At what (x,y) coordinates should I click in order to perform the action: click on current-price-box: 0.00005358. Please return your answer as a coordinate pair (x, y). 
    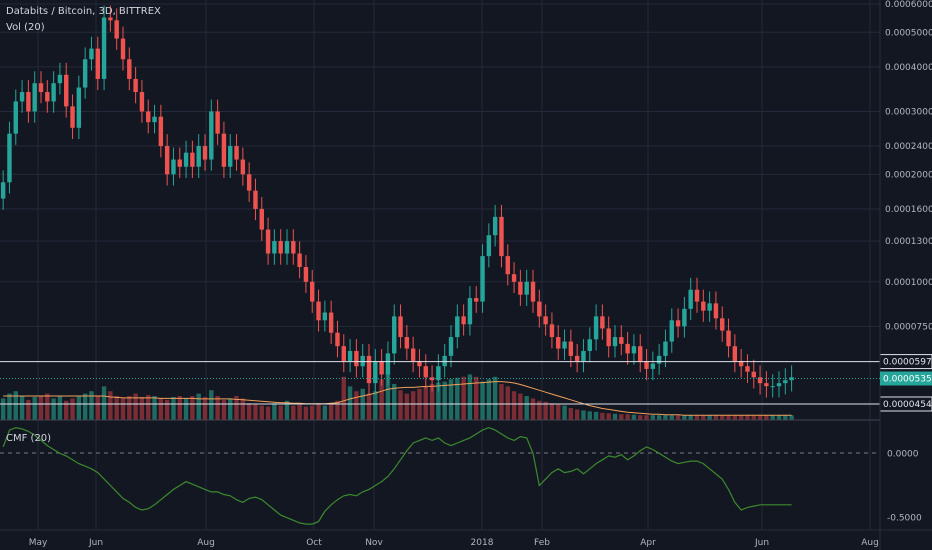
    Looking at the image, I should click on (466, 378).